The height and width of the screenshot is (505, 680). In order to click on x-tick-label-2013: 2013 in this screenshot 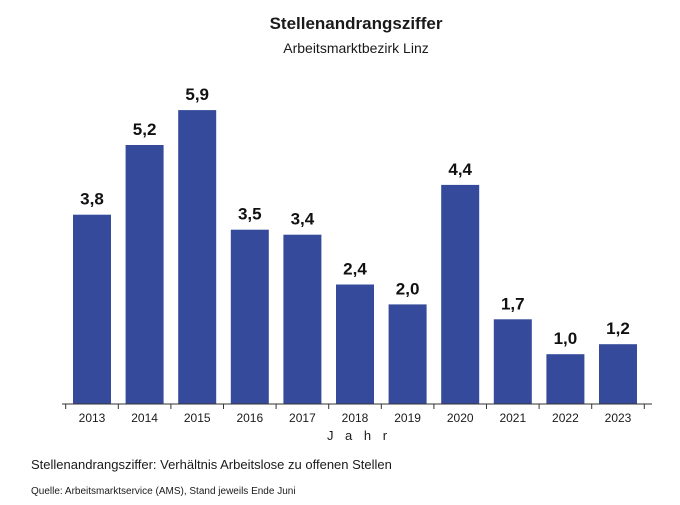, I will do `click(92, 418)`.